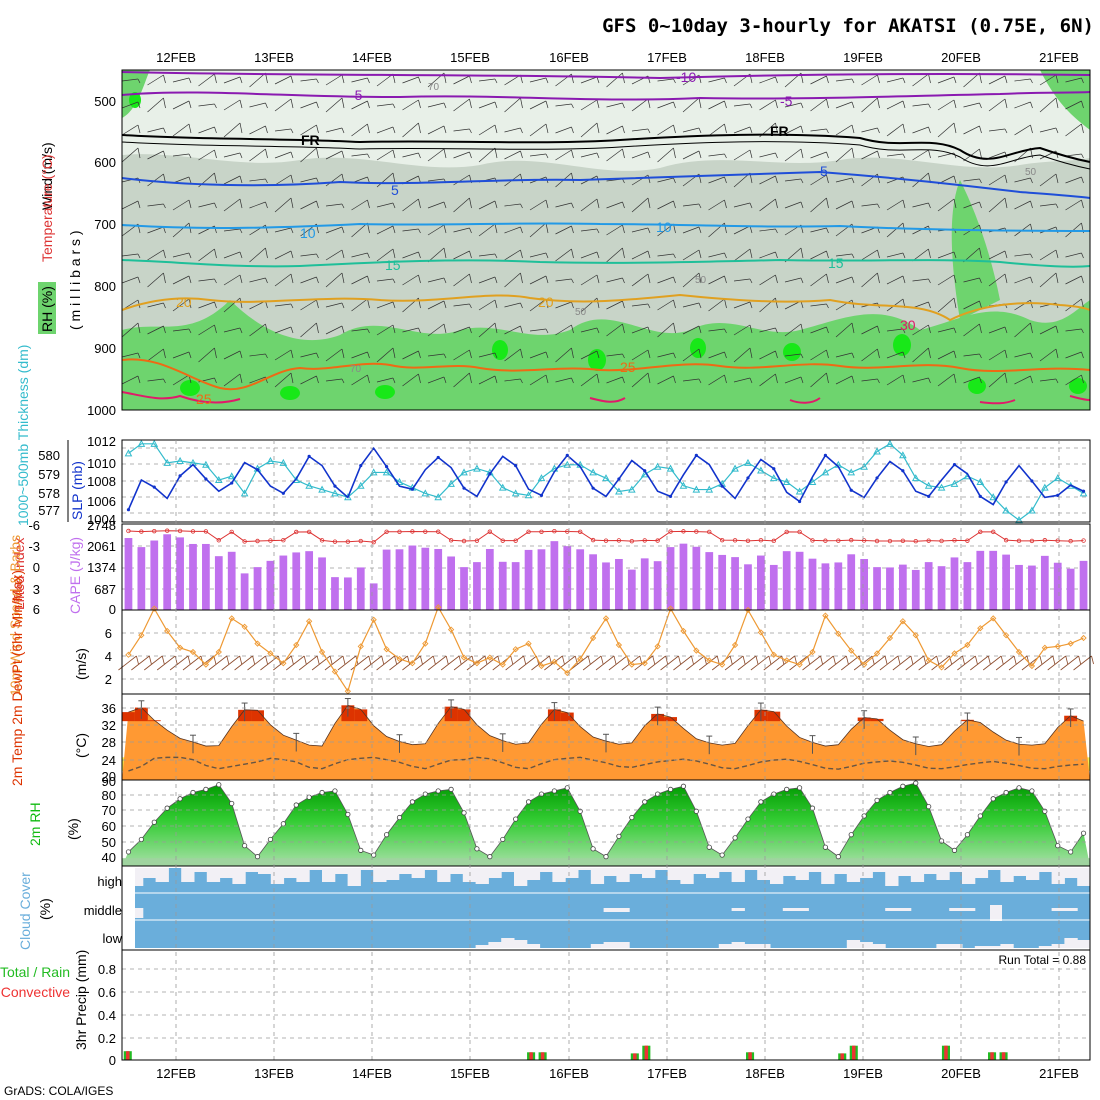  Describe the element at coordinates (434, 87) in the screenshot. I see `rh-contour-label: 70` at that location.